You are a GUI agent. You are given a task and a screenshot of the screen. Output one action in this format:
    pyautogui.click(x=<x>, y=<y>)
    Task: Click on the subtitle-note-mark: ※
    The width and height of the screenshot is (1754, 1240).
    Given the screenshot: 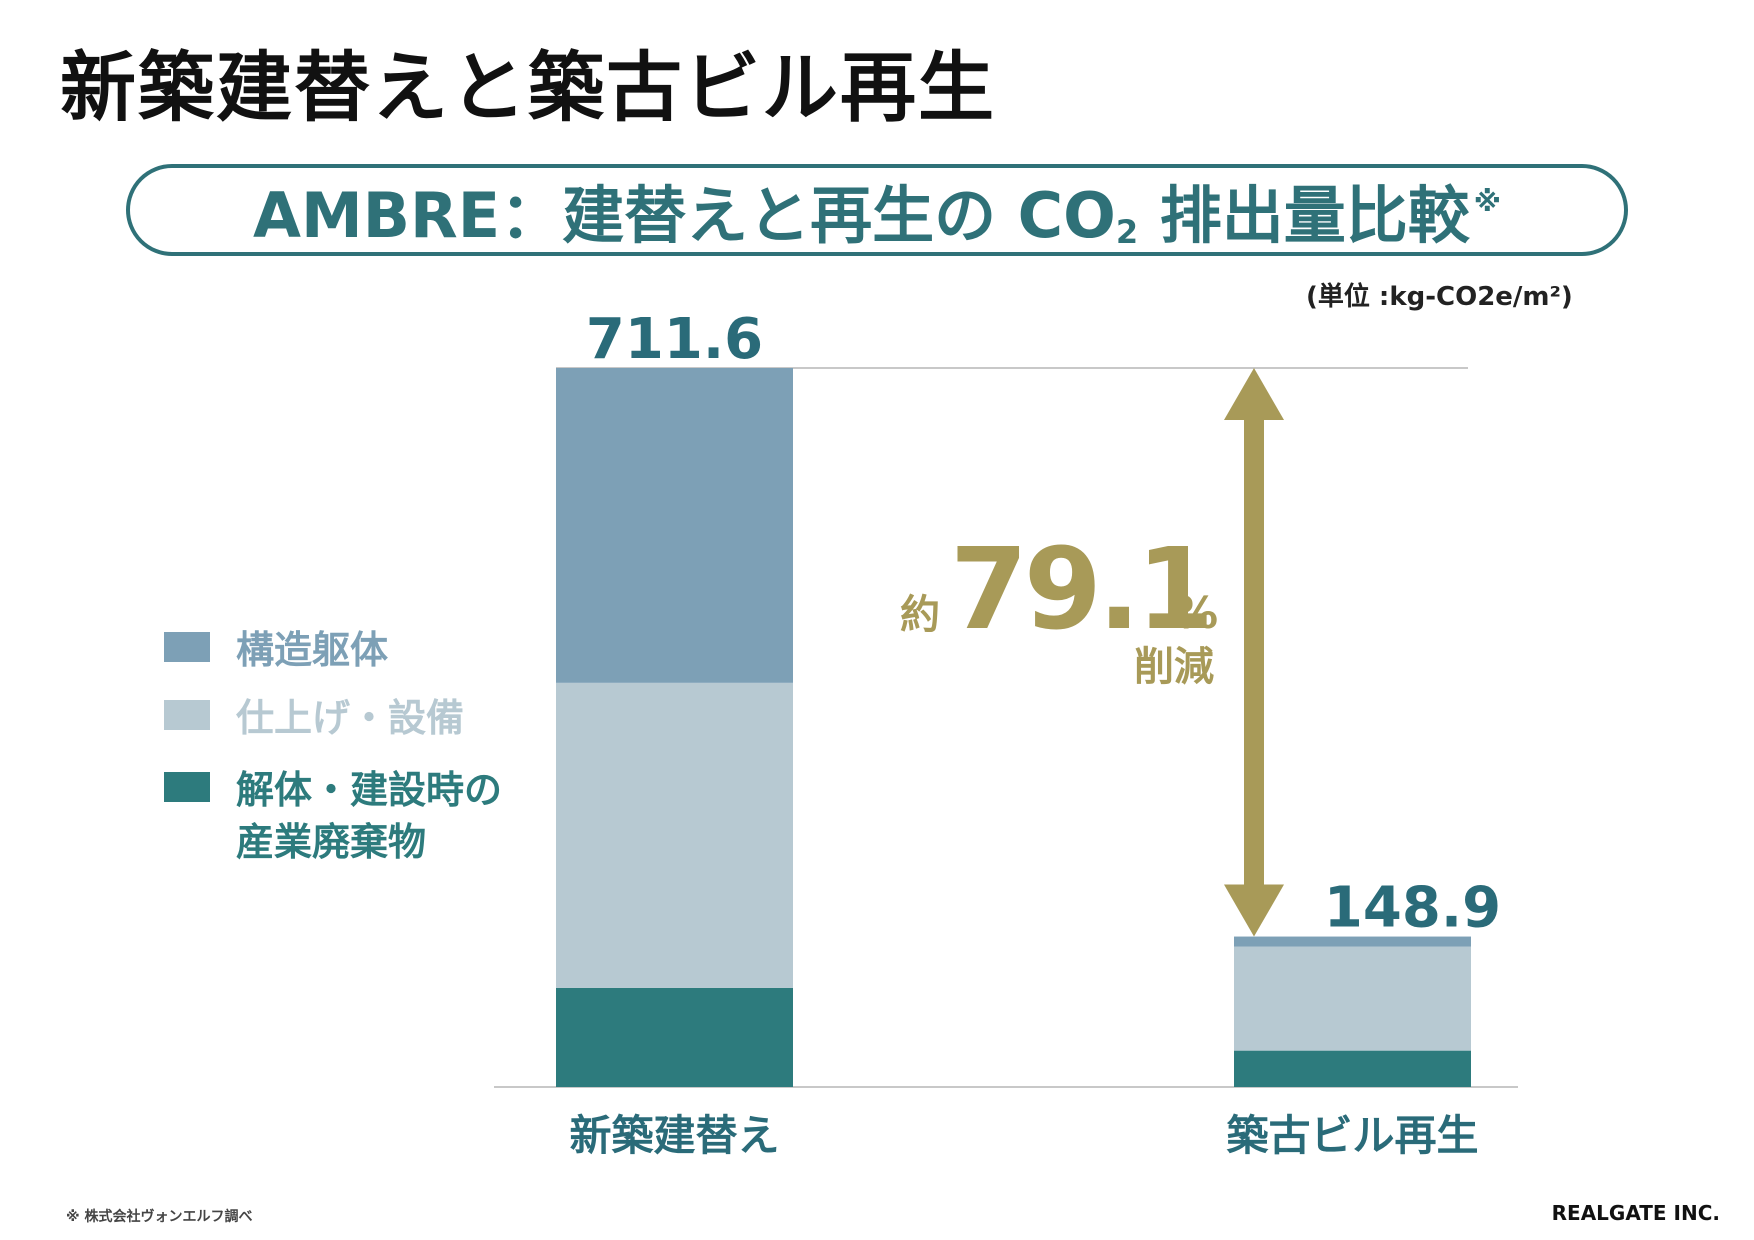 What is the action you would take?
    pyautogui.click(x=1487, y=201)
    